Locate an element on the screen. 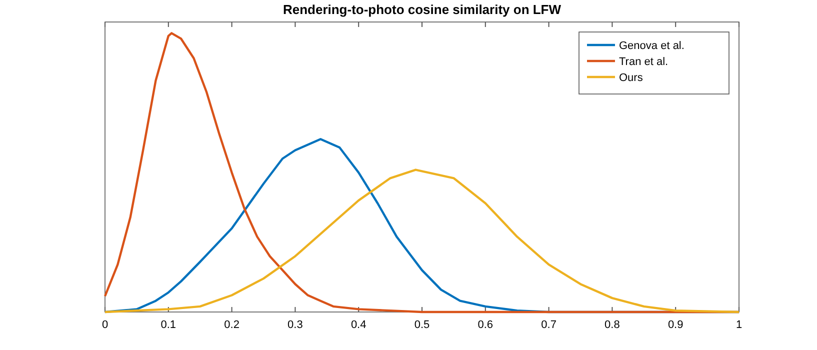 Image resolution: width=817 pixels, height=350 pixels. x-tick-label: 0 is located at coordinates (105, 325).